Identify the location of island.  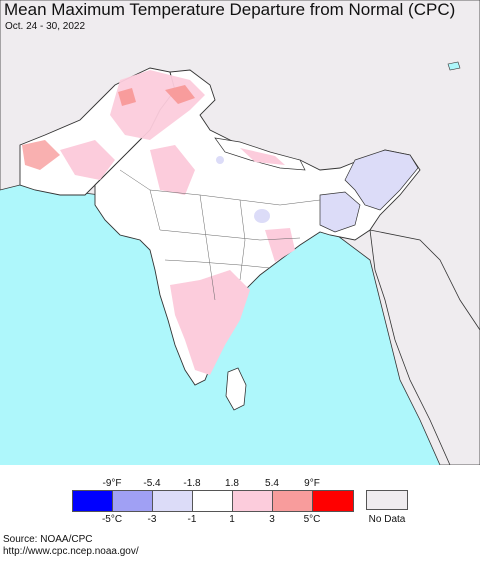
(454, 66).